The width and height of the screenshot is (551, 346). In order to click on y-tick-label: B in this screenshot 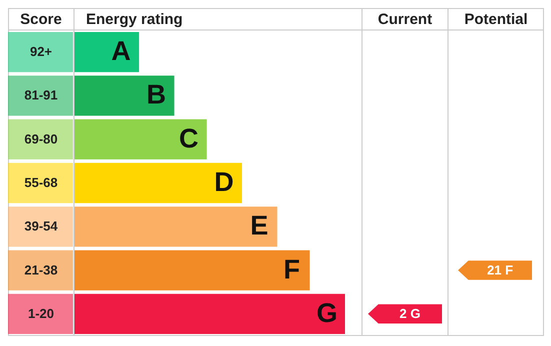, I will do `click(156, 95)`.